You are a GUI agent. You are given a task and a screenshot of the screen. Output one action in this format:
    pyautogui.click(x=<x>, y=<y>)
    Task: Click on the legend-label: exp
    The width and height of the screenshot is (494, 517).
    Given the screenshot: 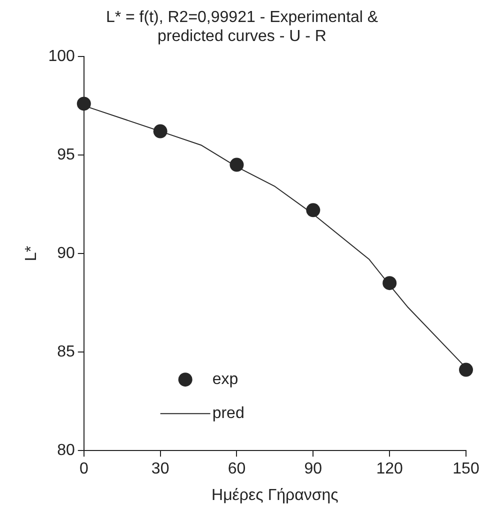 What is the action you would take?
    pyautogui.click(x=225, y=379)
    